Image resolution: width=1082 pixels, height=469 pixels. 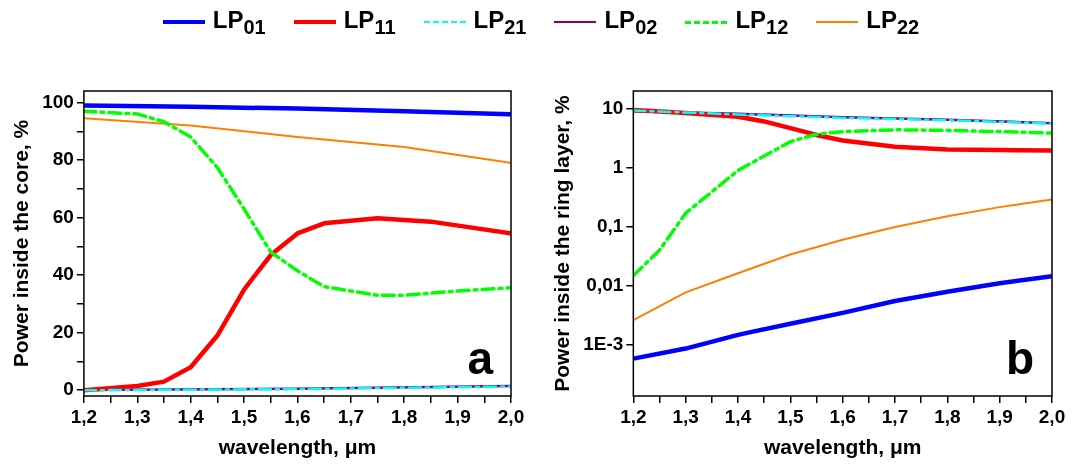 What do you see at coordinates (68, 389) in the screenshot?
I see `y-tick-label: 0` at bounding box center [68, 389].